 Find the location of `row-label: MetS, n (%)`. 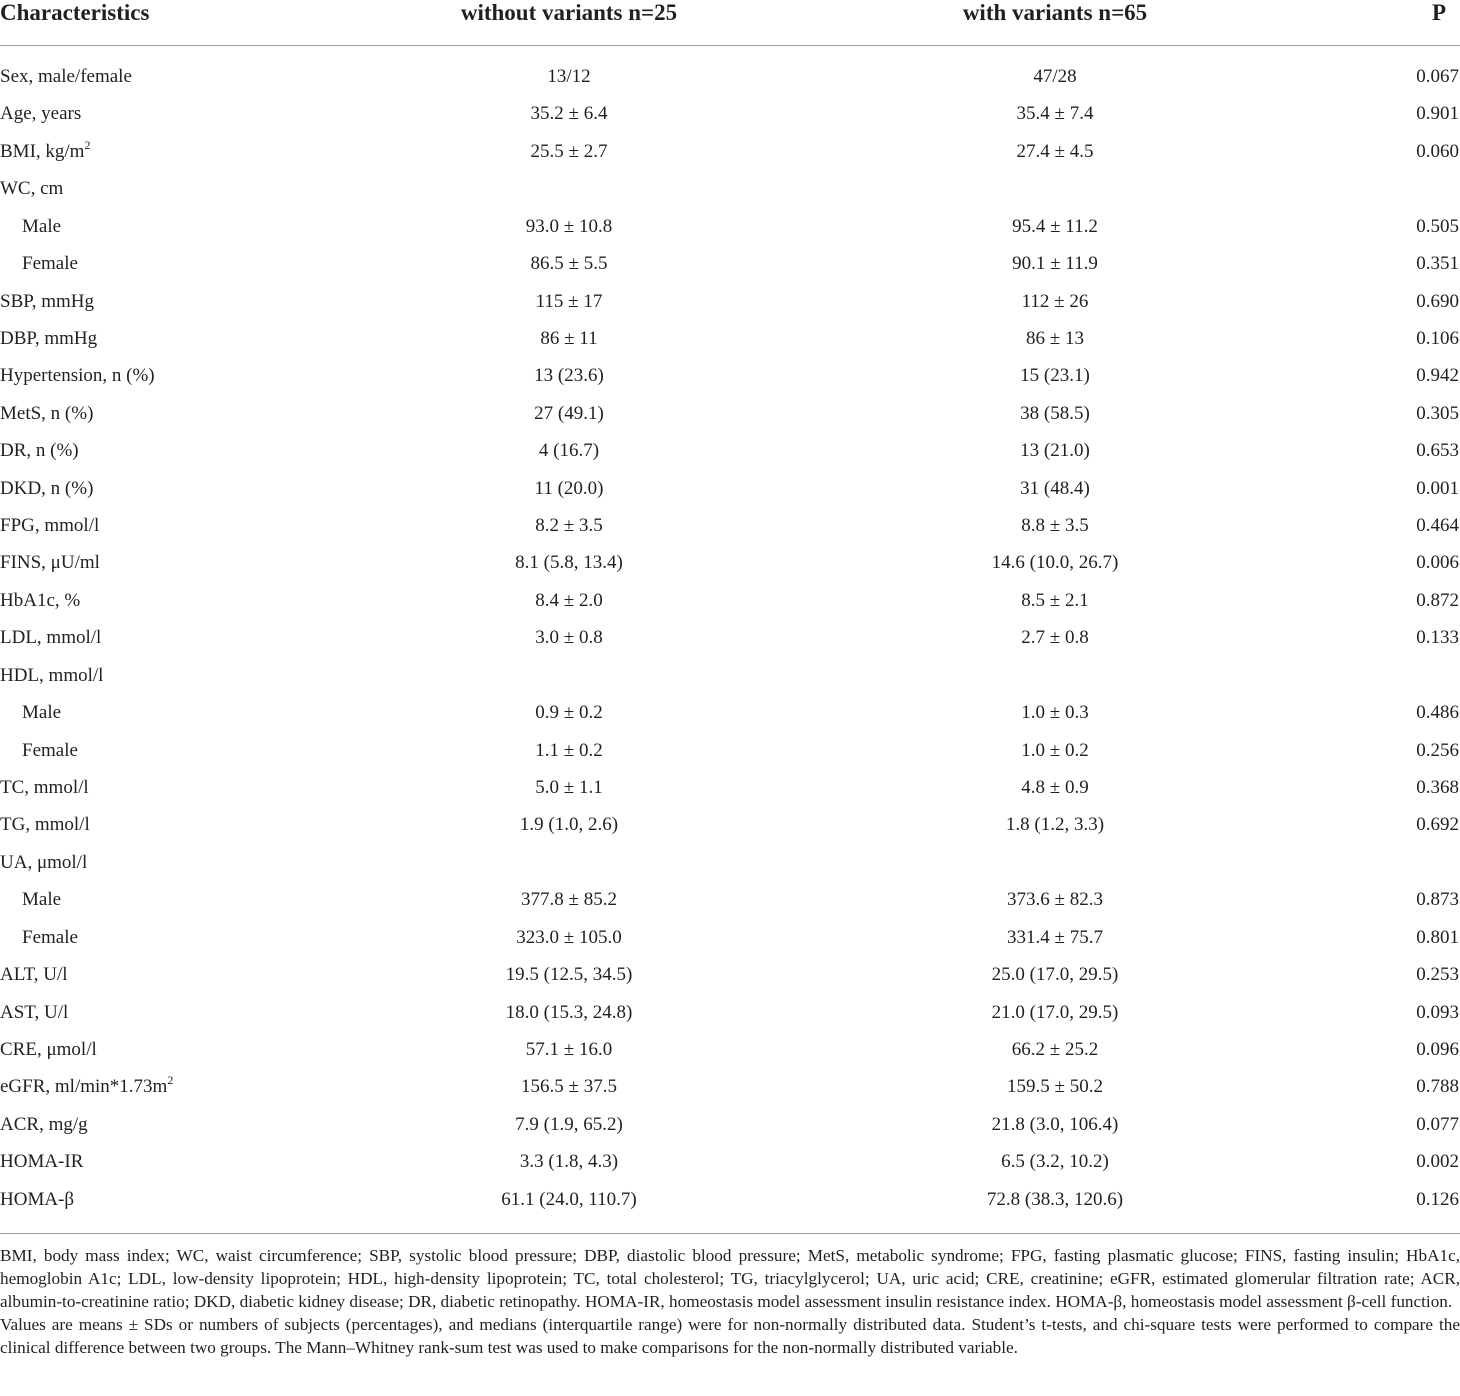

row-label: MetS, n (%) is located at coordinates (46, 413).